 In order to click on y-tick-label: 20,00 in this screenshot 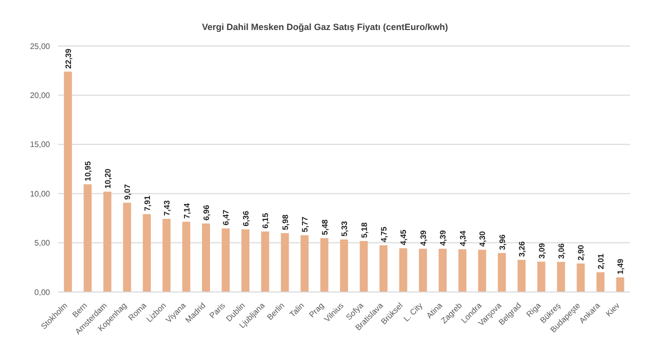, I will do `click(40, 95)`.